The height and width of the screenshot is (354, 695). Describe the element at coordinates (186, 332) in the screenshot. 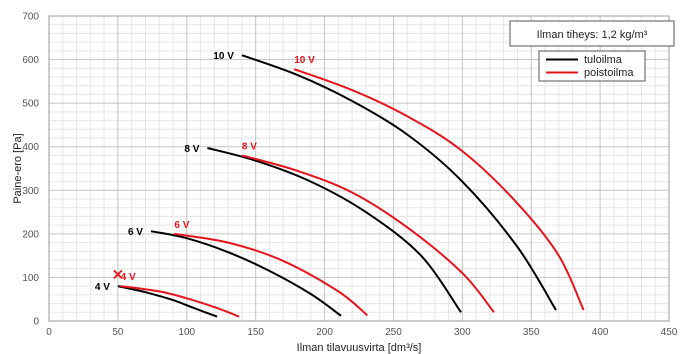

I see `x-tick-label: 100` at that location.